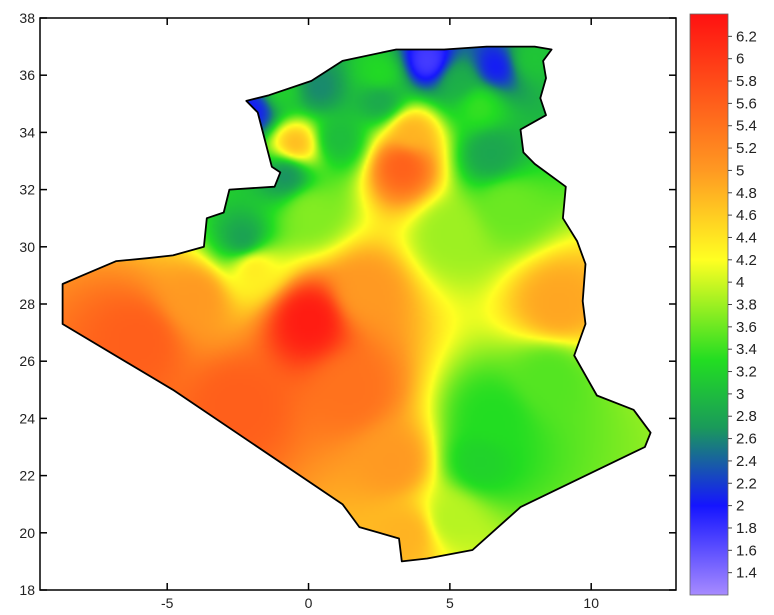  What do you see at coordinates (27, 590) in the screenshot?
I see `y-tick-label: 18` at bounding box center [27, 590].